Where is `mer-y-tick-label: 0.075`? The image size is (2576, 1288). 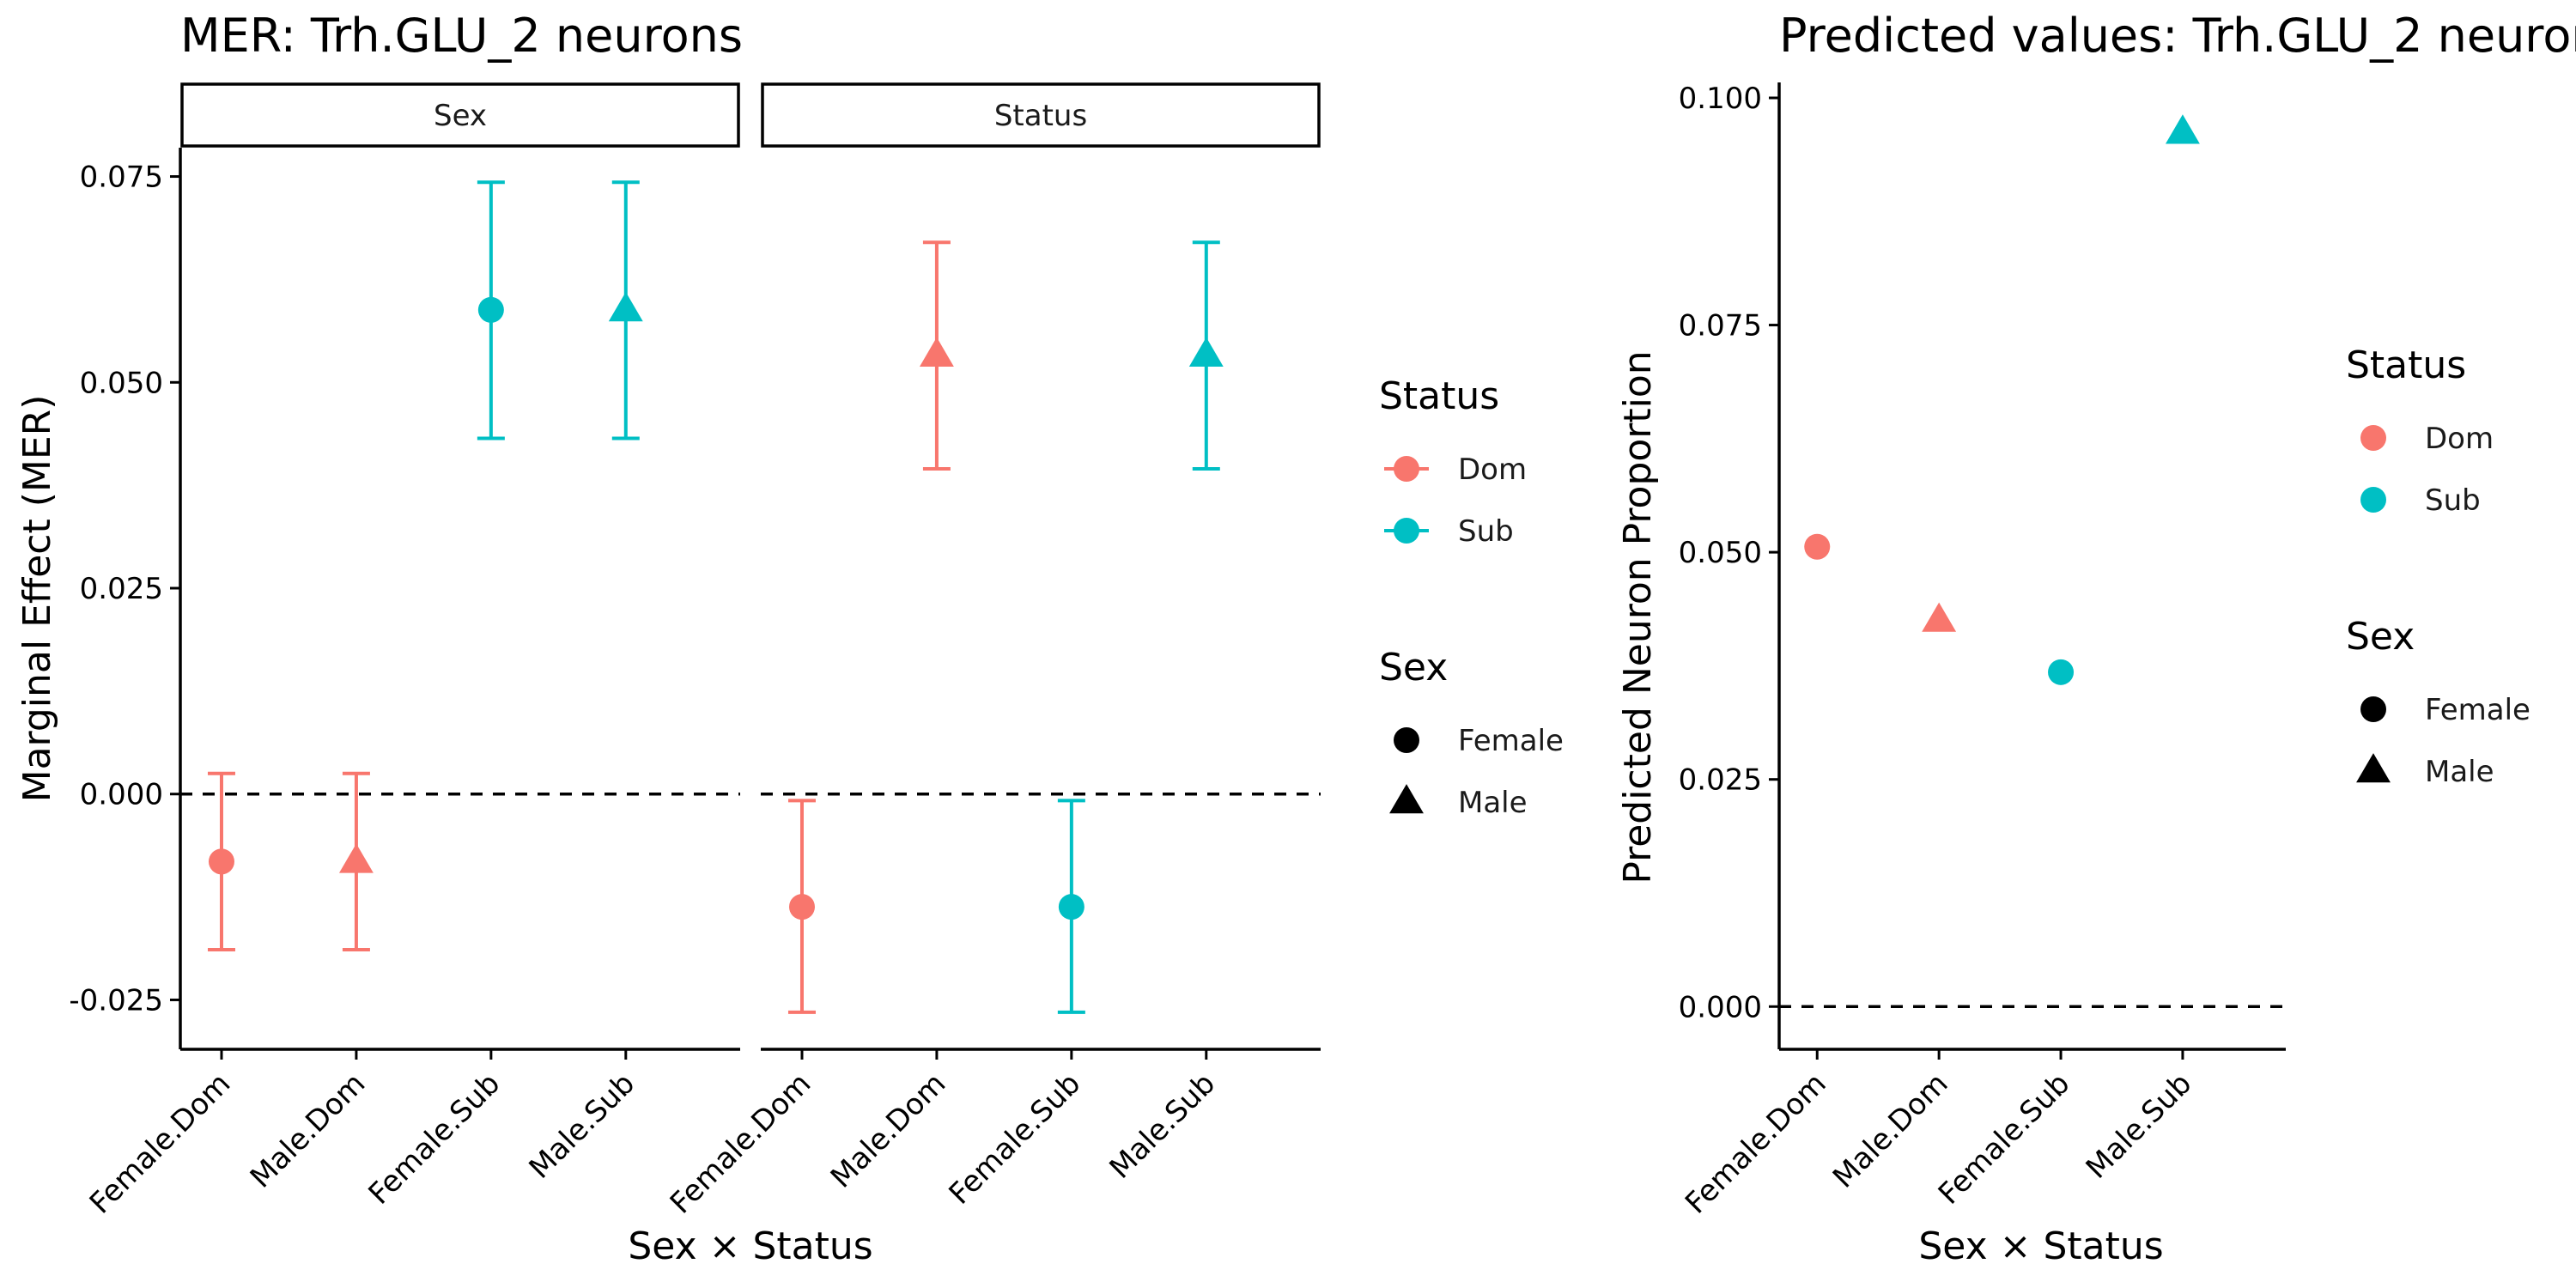 mer-y-tick-label: 0.075 is located at coordinates (122, 178).